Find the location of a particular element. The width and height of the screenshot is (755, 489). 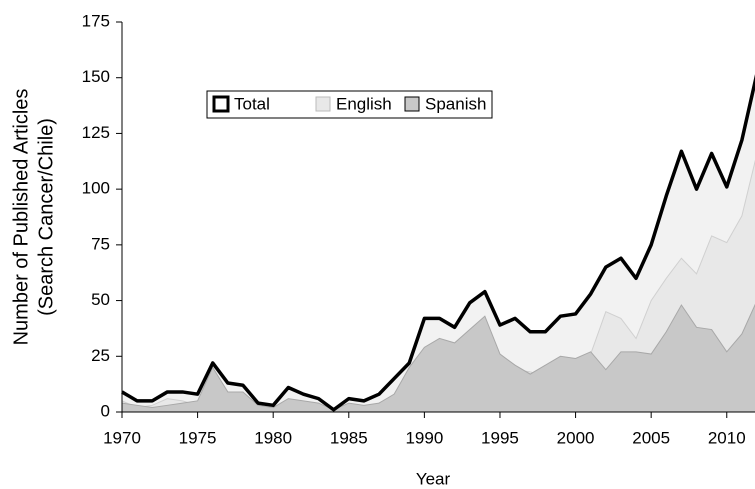

y-axis-label-line: (Search Cancer/Chile) is located at coordinates (46, 217).